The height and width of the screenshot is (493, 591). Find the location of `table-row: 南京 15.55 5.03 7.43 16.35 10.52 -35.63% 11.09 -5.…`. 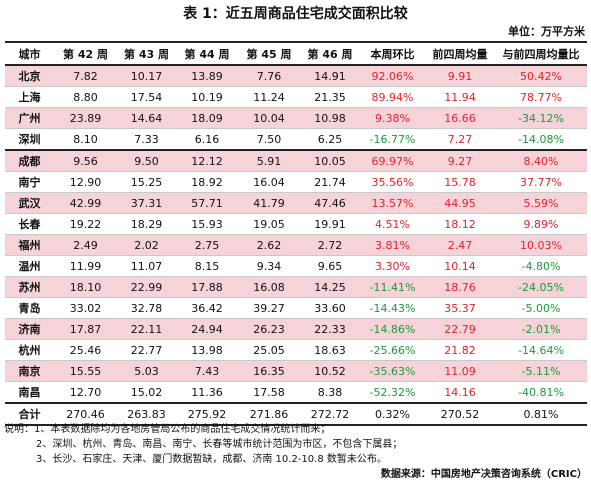

table-row: 南京 15.55 5.03 7.43 16.35 10.52 -35.63% 11.09 -5.… is located at coordinates (296, 371).